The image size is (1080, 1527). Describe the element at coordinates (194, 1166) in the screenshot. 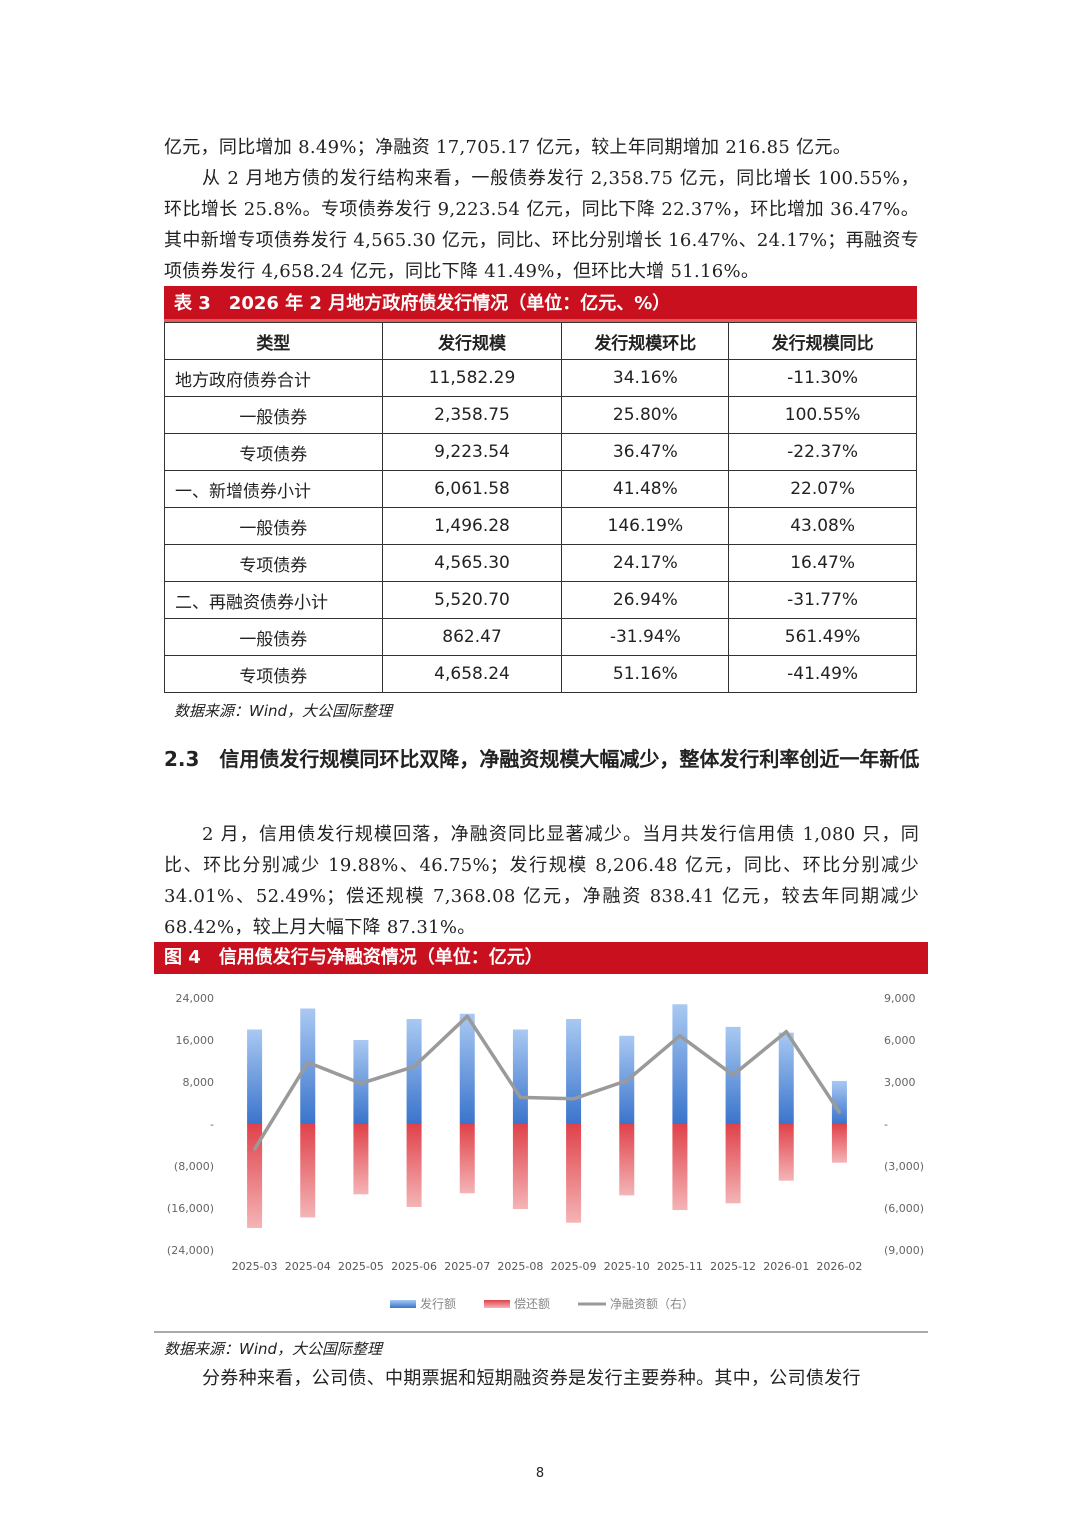

I see `y-left-tick-label: (8,000)` at that location.